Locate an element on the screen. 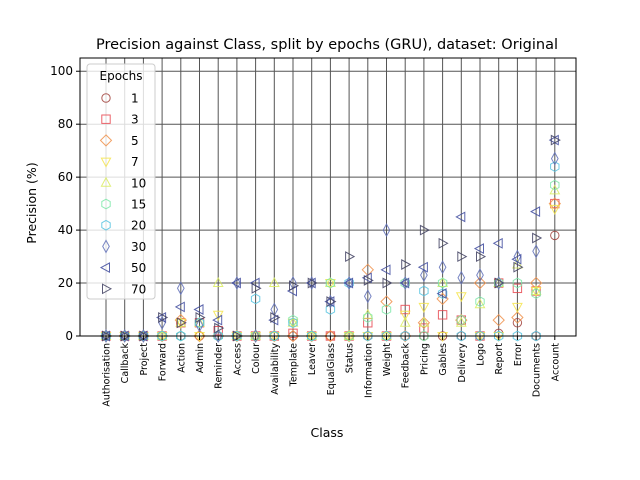 This screenshot has height=480, width=640. data-point-7-Weight is located at coordinates (386, 337).